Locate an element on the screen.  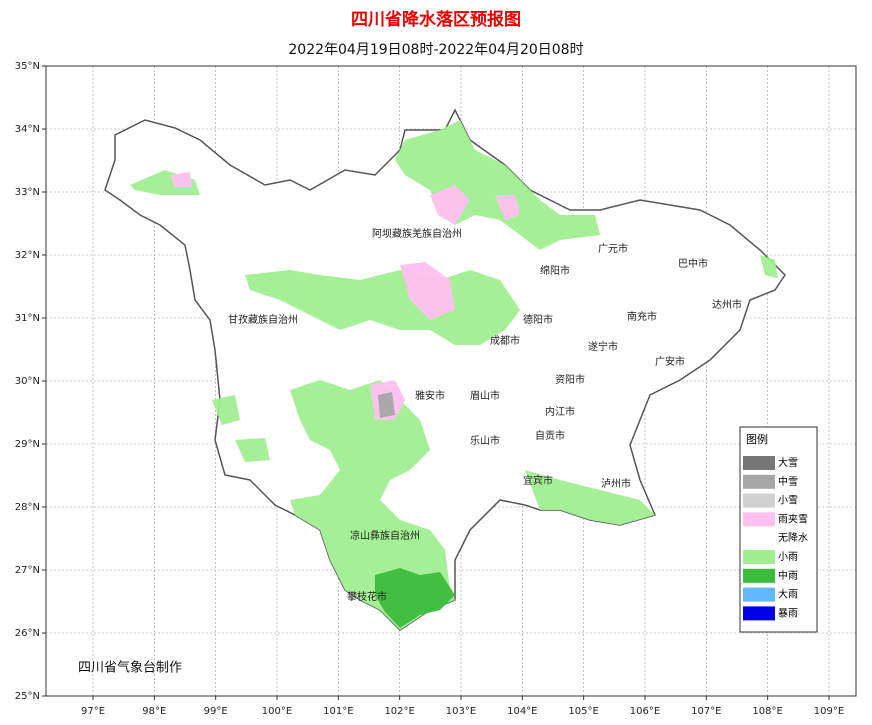
lon-tick-label: 108°E is located at coordinates (767, 711).